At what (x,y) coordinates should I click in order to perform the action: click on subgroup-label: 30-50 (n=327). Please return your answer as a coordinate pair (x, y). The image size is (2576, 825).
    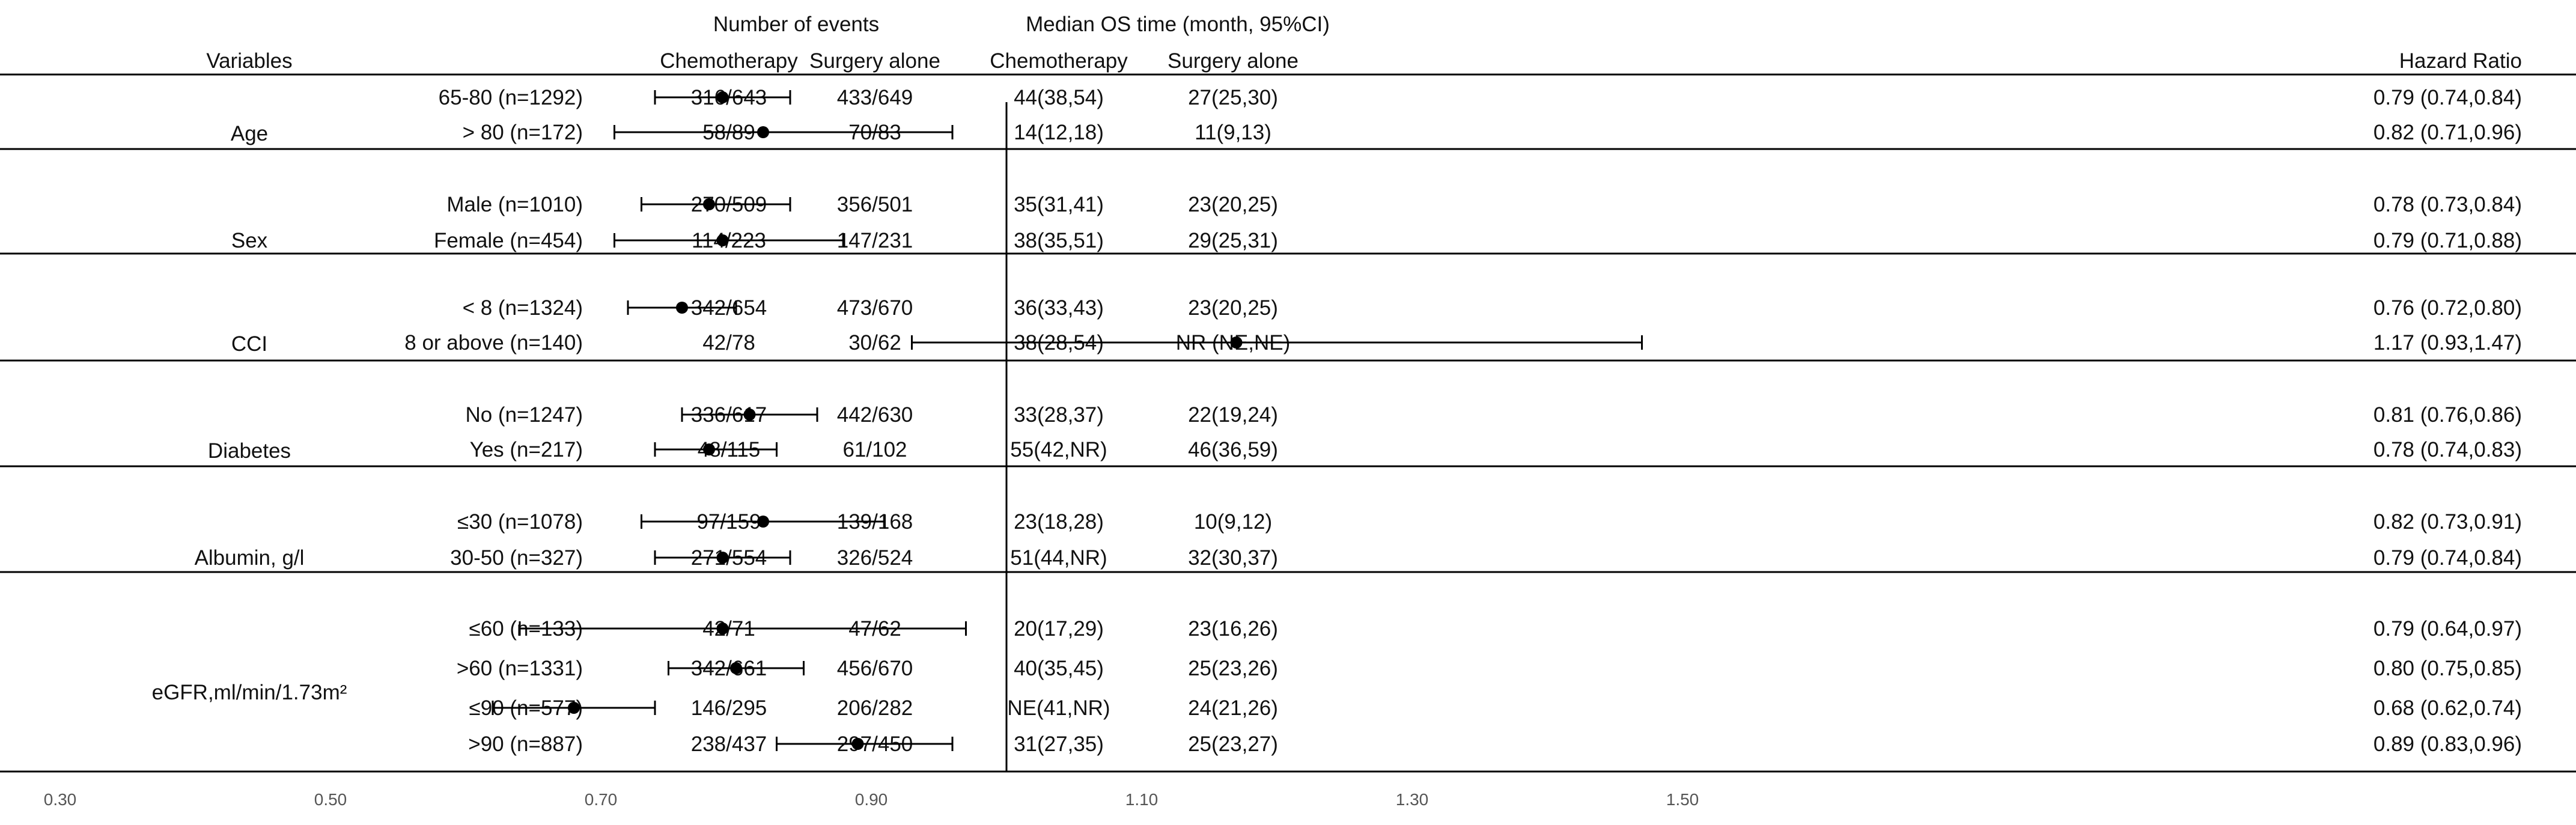
    Looking at the image, I should click on (516, 558).